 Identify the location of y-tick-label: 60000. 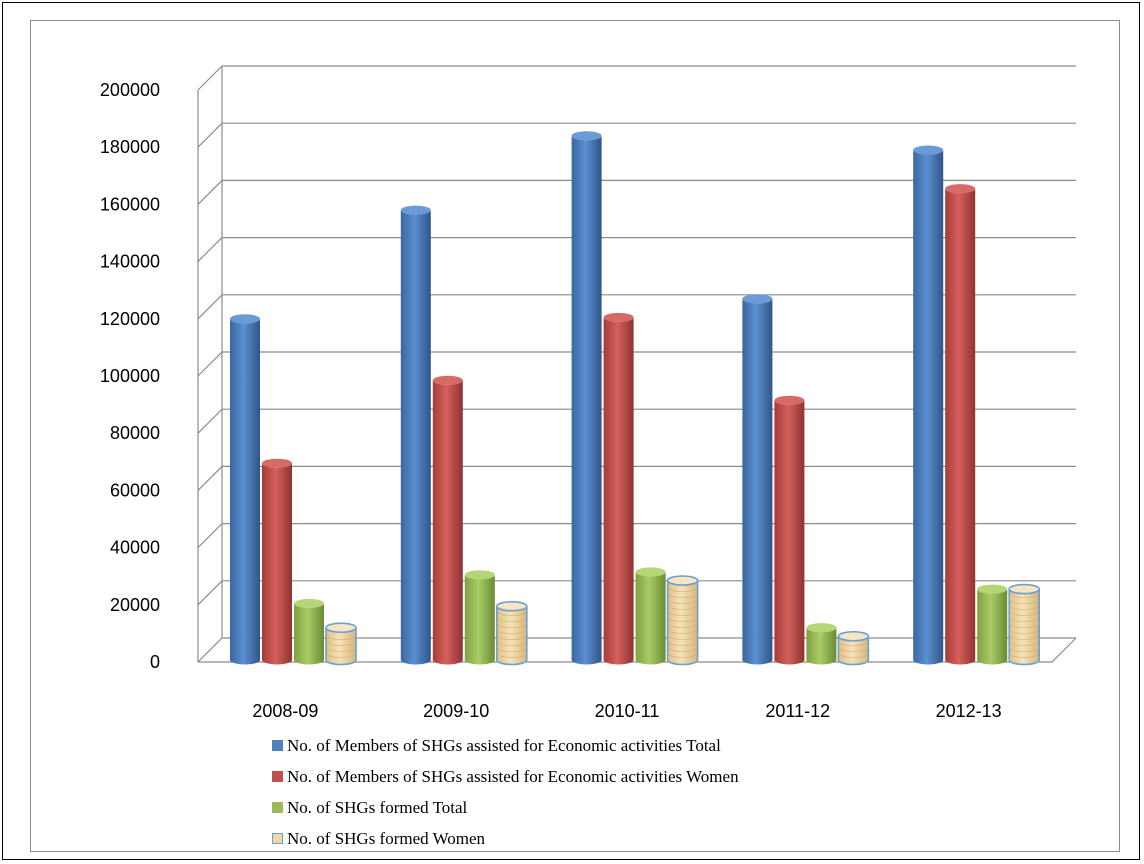
(135, 490).